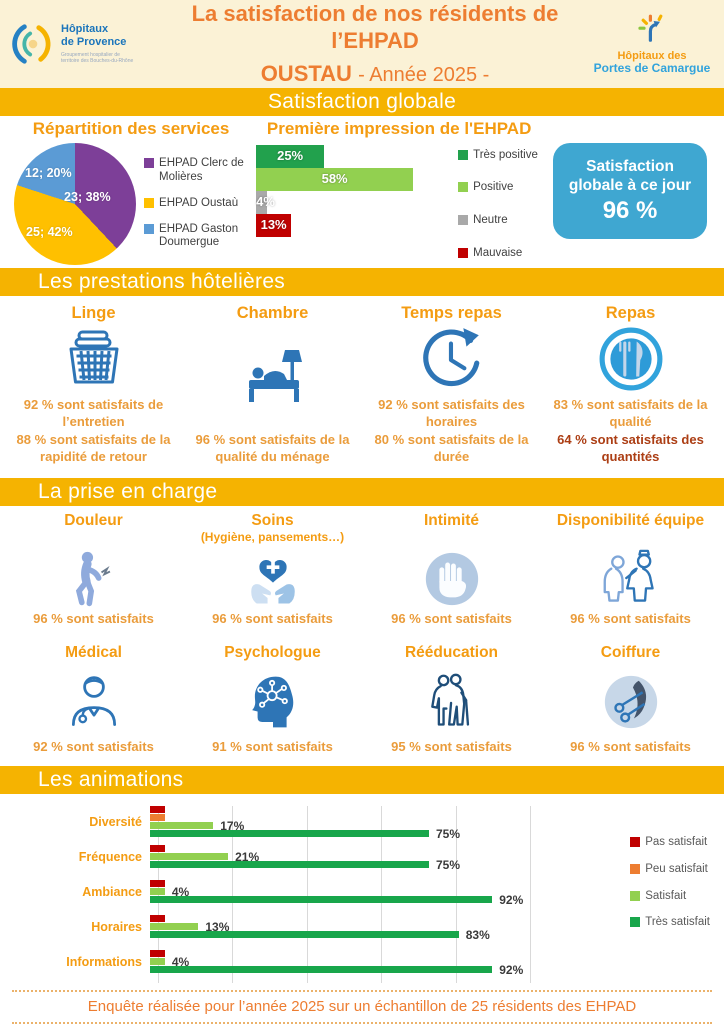 The image size is (724, 1024). I want to click on chart-row: Ambiance 4% 92%, so click(362, 891).